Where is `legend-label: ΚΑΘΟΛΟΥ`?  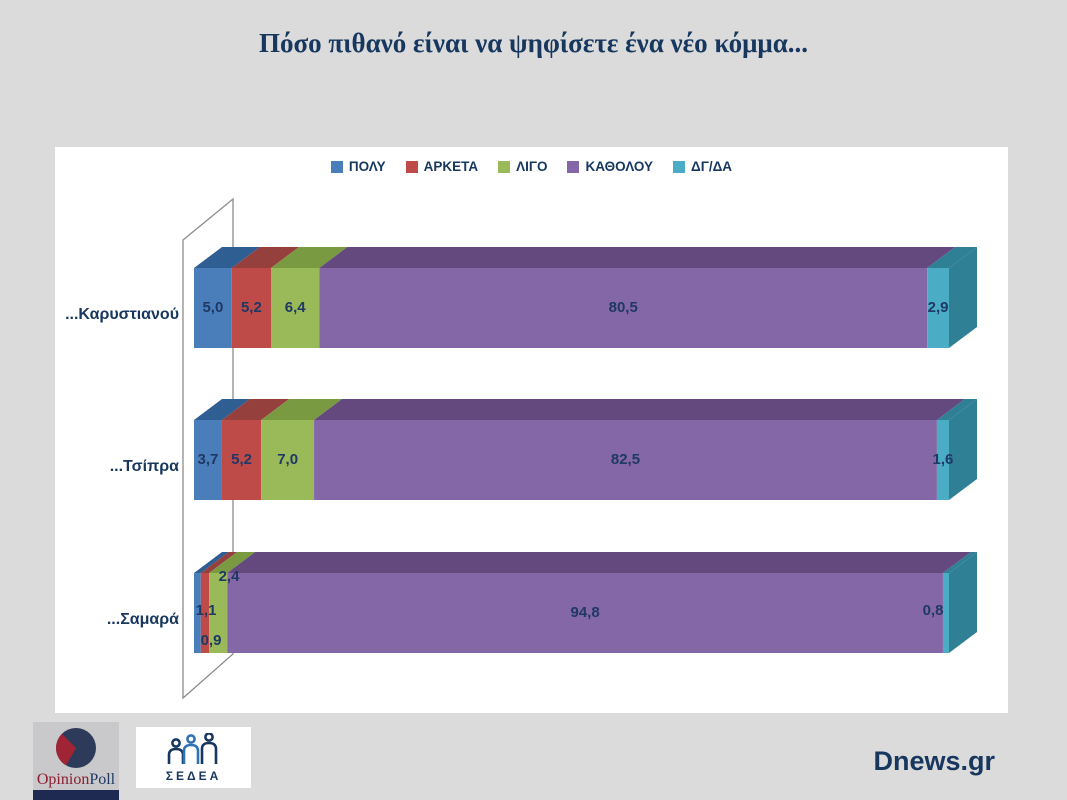 legend-label: ΚΑΘΟΛΟΥ is located at coordinates (619, 166).